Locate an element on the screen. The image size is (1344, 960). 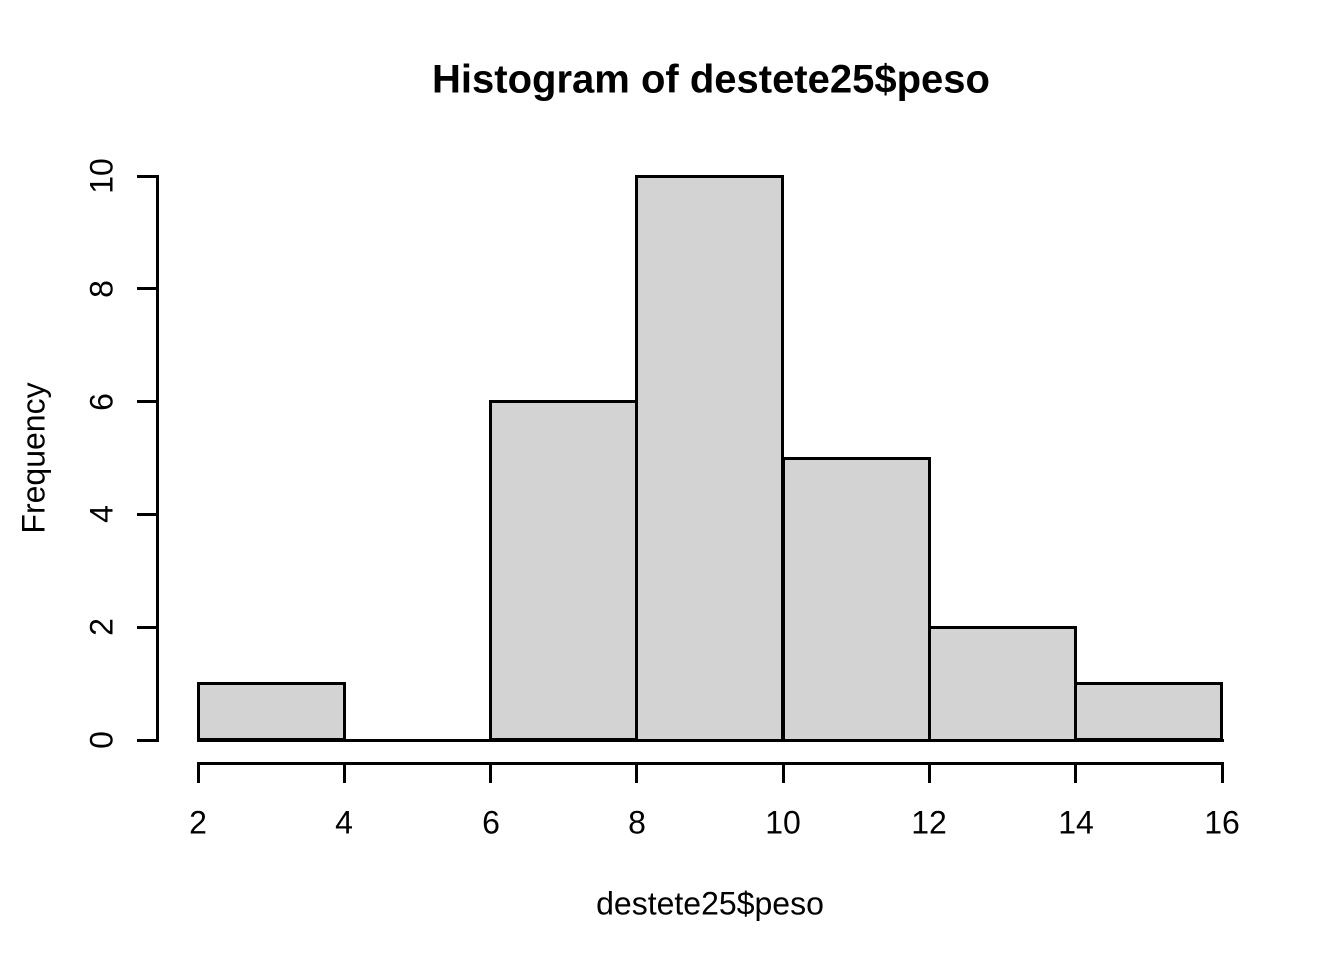
x-tick-label: 2 is located at coordinates (198, 822).